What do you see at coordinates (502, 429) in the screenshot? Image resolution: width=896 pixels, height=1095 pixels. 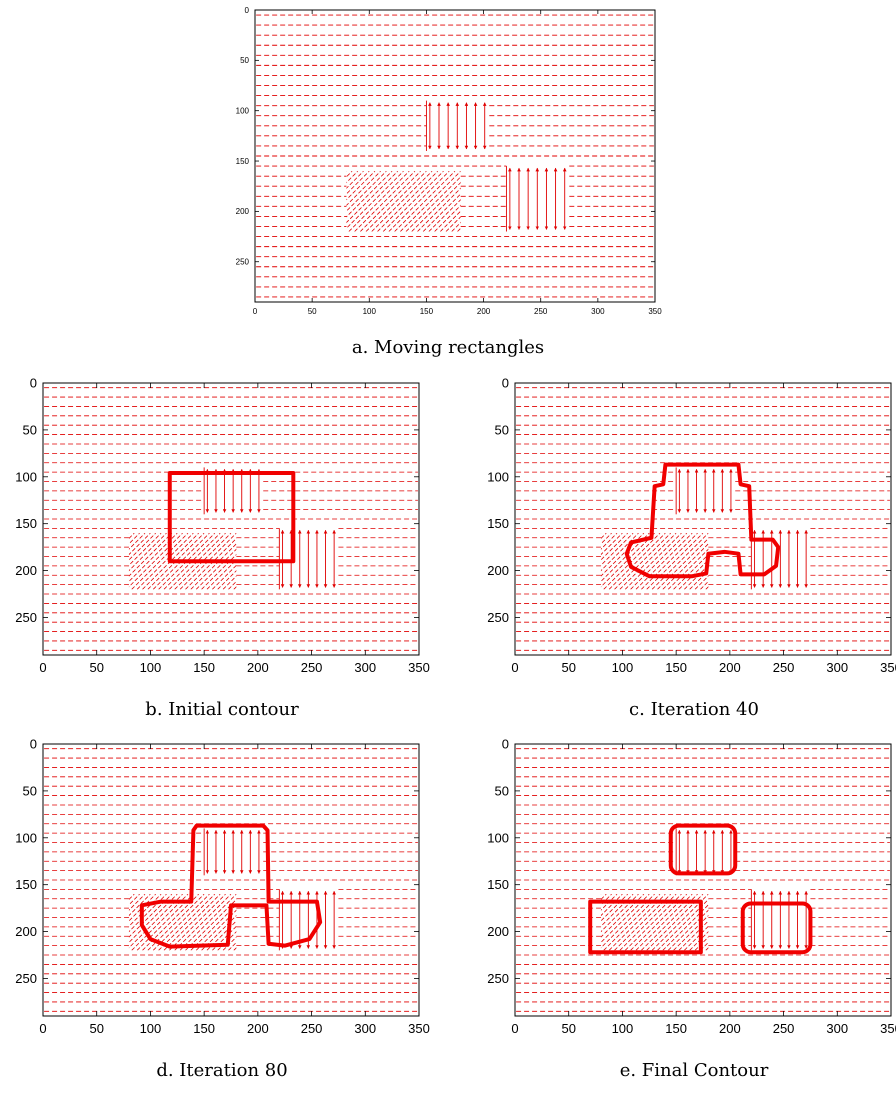 I see `y-tick-label: 50` at bounding box center [502, 429].